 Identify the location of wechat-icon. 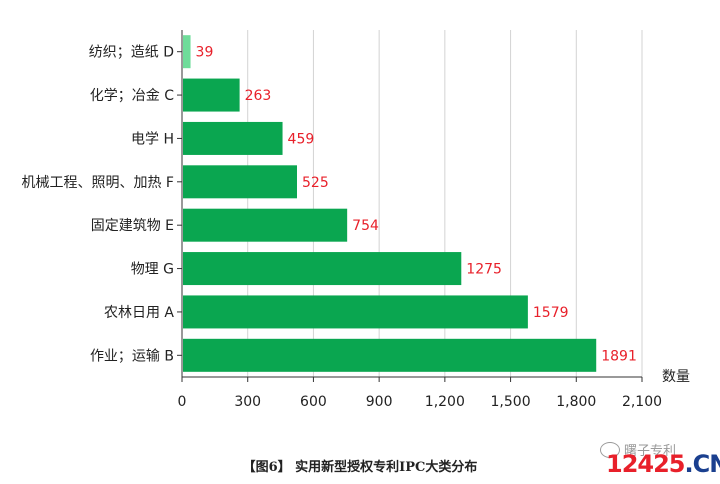
(610, 450).